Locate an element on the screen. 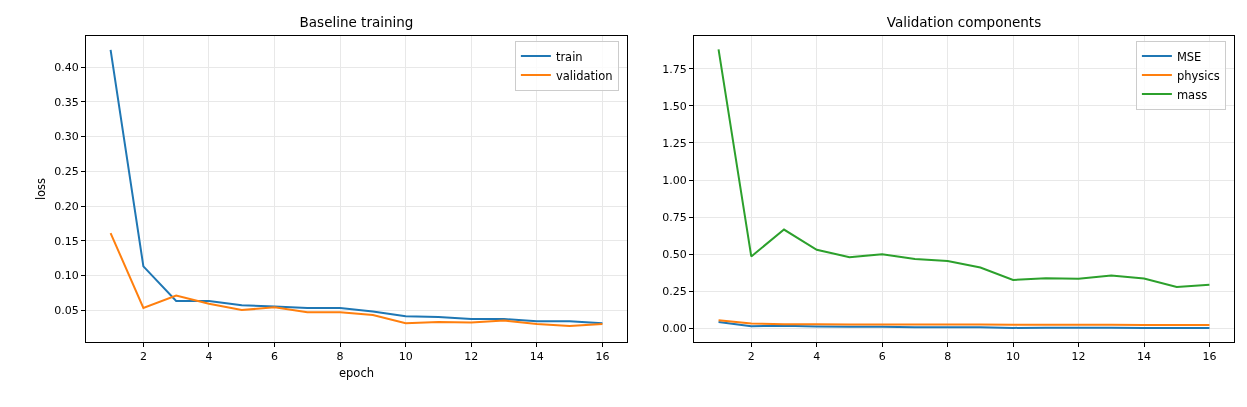  line-series is located at coordinates (356, 280).